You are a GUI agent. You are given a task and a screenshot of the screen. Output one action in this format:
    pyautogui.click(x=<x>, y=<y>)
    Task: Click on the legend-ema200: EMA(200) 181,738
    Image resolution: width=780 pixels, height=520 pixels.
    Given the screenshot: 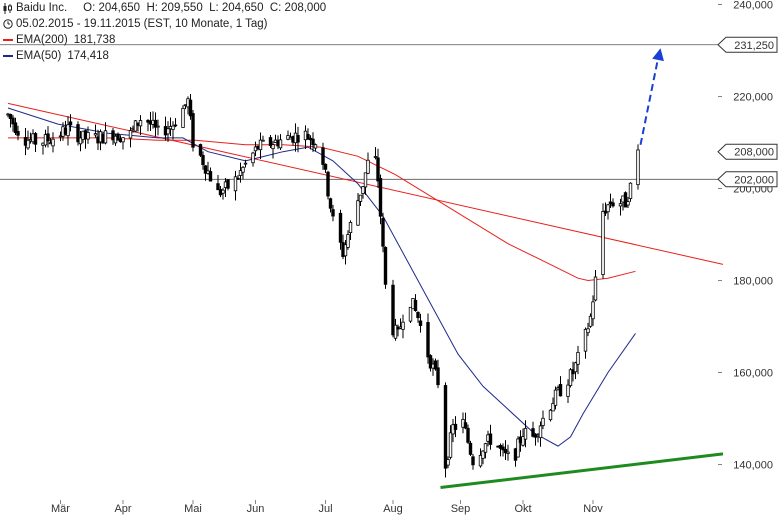 What is the action you would take?
    pyautogui.click(x=280, y=40)
    